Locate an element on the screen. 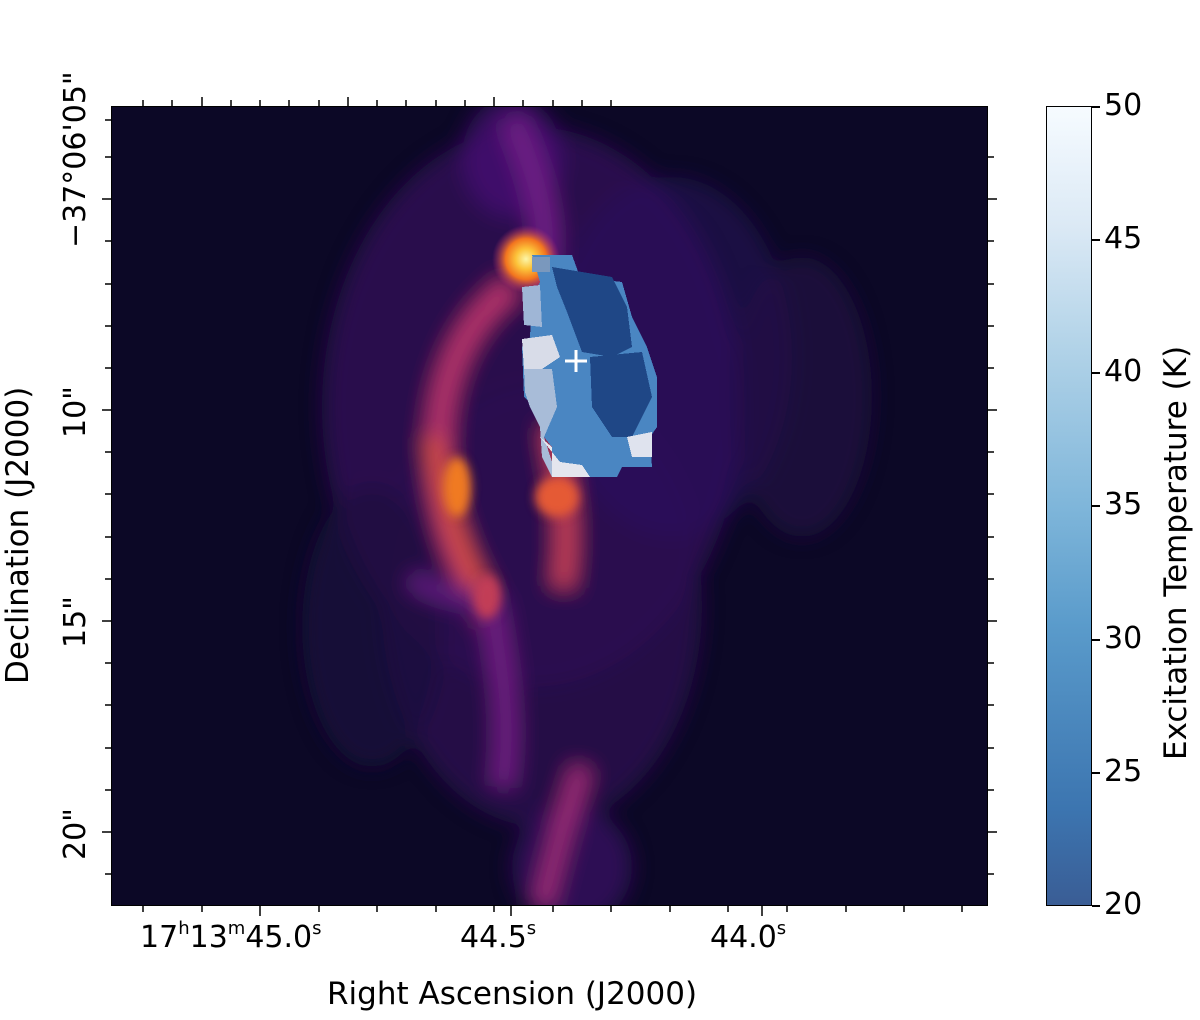  x-tick-label-0: 17h13m45.0s is located at coordinates (231, 936).